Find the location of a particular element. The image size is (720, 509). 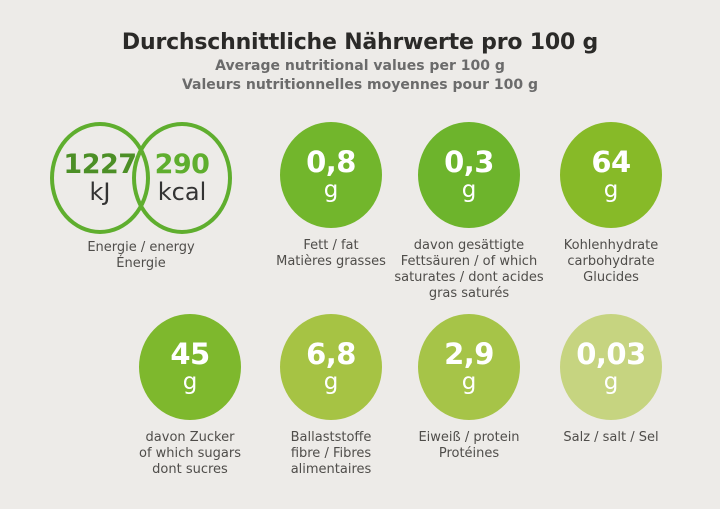

nutrient-label-line: saturates / dont acides is located at coordinates (469, 277).